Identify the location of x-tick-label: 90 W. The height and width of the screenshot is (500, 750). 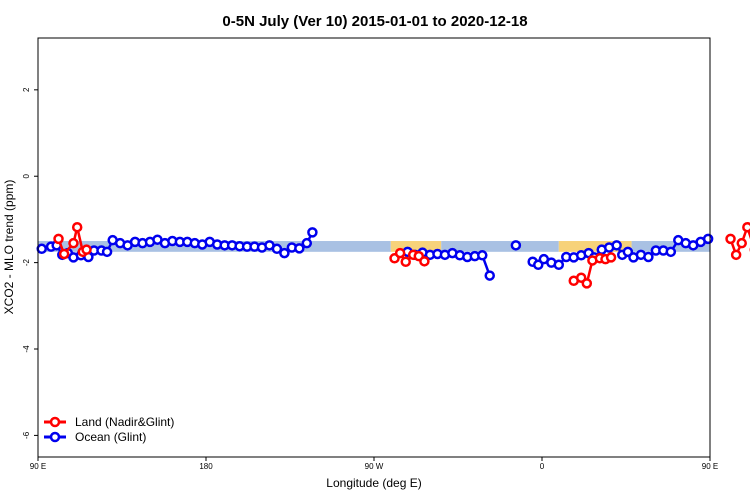
(374, 466).